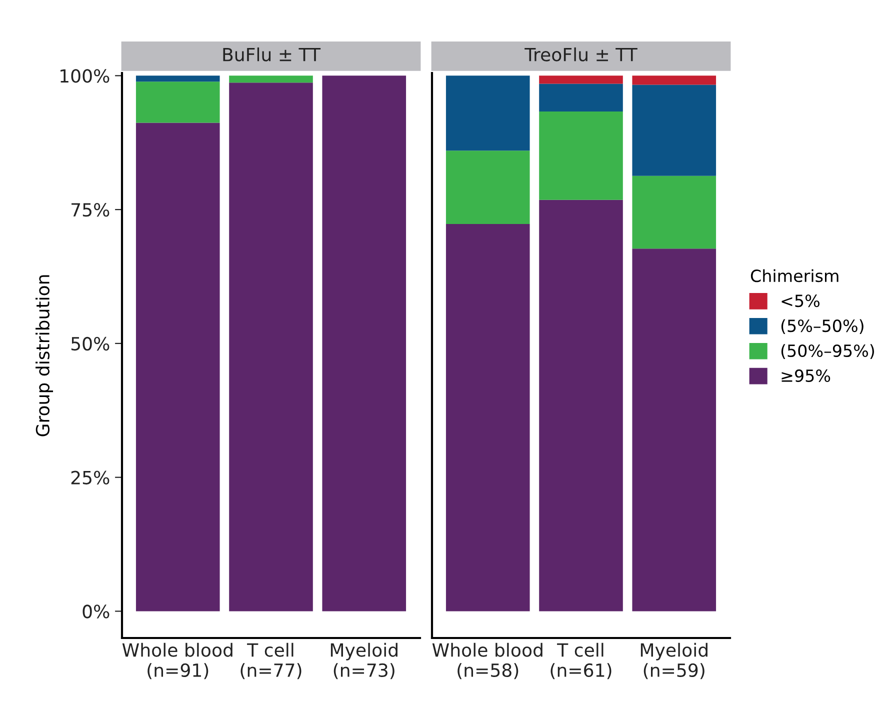  I want to click on x-tick-label: T cell (n=61), so click(581, 661).